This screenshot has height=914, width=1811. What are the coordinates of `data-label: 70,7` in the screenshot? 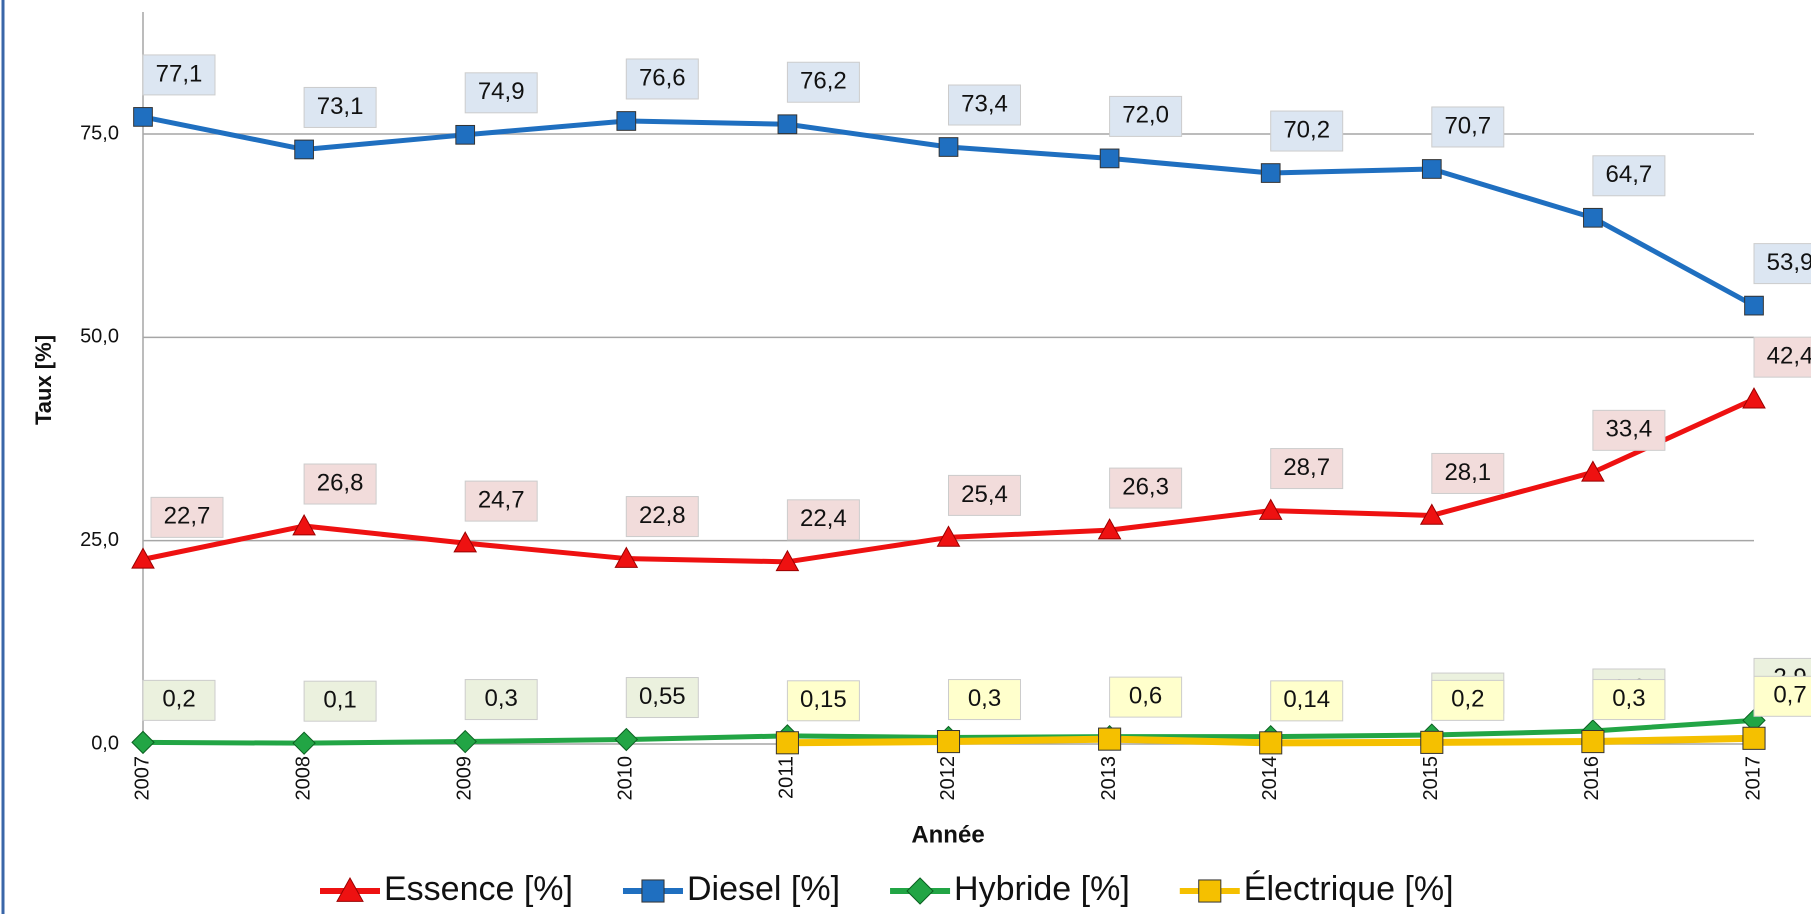 It's located at (1467, 125).